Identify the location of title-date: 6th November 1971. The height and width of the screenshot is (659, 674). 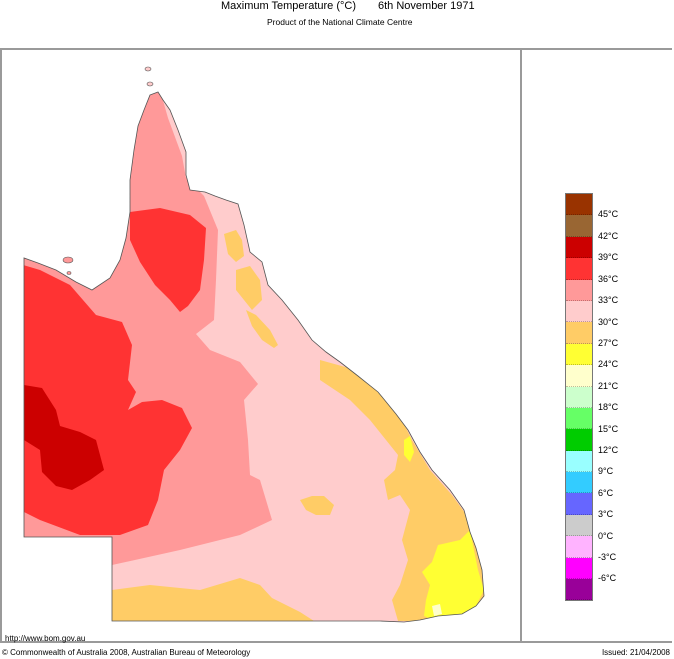
(426, 6).